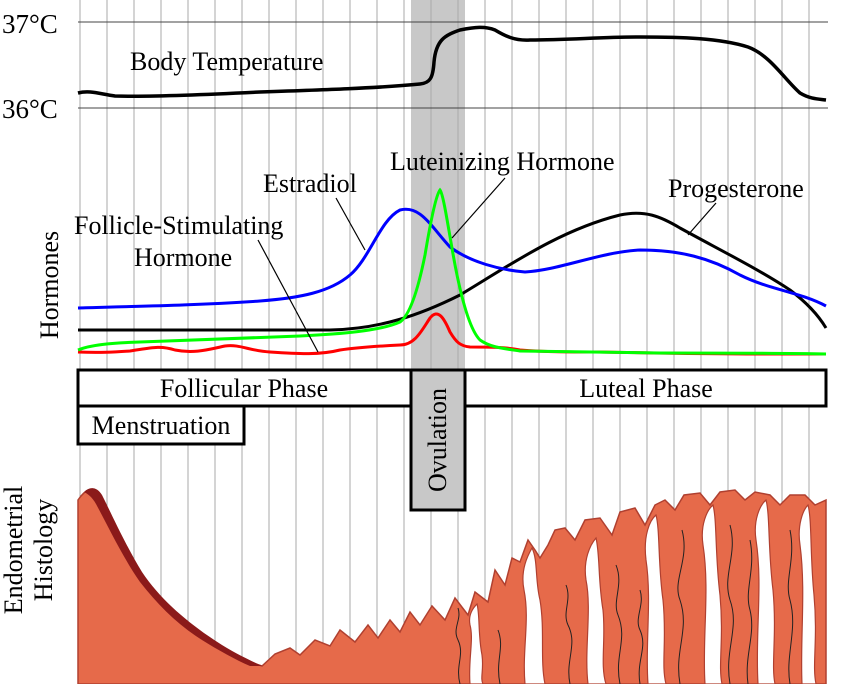 The width and height of the screenshot is (845, 684). Describe the element at coordinates (502, 161) in the screenshot. I see `lh-label: Luteinizing Hormone` at that location.